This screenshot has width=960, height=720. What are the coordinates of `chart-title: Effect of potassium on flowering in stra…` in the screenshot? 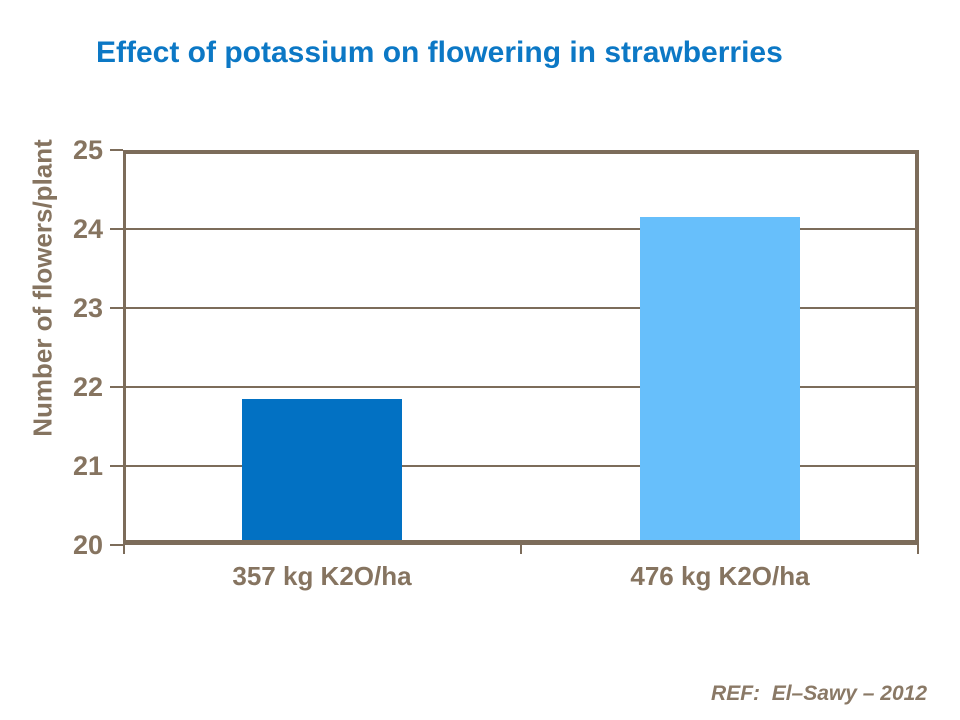 It's located at (439, 52).